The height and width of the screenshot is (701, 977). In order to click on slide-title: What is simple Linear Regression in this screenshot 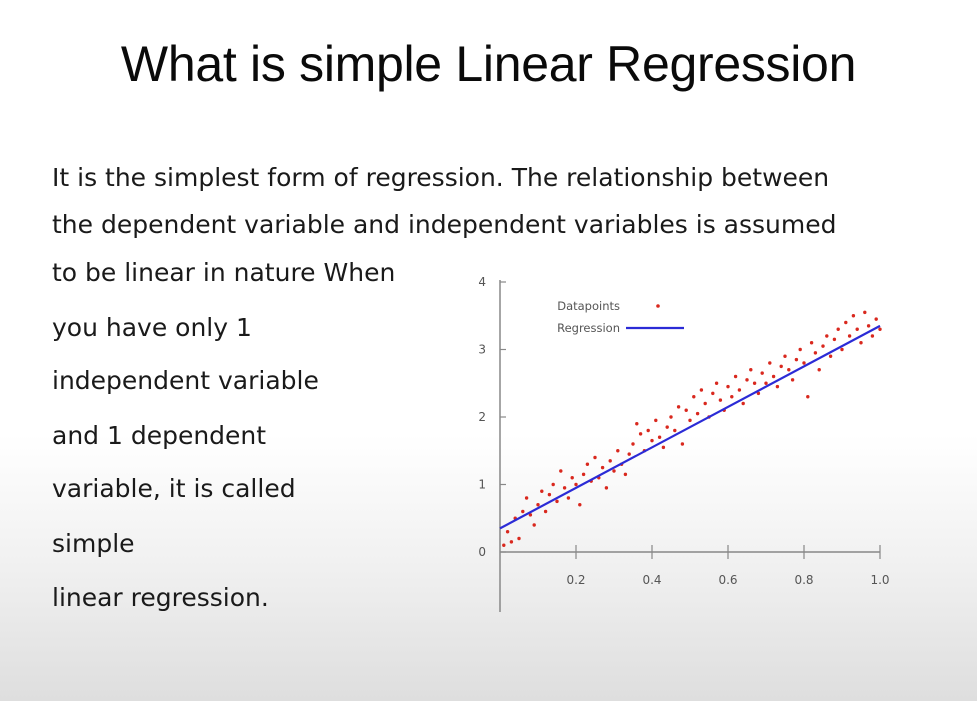, I will do `click(488, 64)`.